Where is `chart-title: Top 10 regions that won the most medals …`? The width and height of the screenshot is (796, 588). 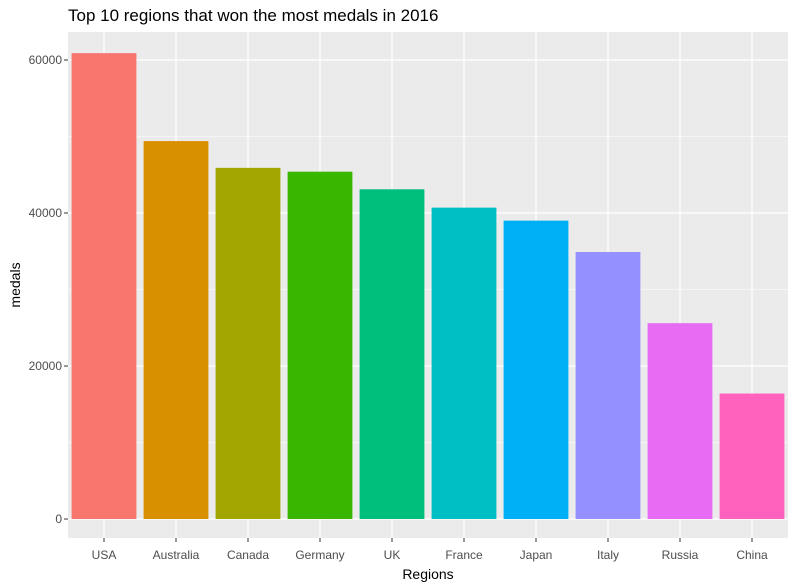
chart-title: Top 10 regions that won the most medals … is located at coordinates (253, 15).